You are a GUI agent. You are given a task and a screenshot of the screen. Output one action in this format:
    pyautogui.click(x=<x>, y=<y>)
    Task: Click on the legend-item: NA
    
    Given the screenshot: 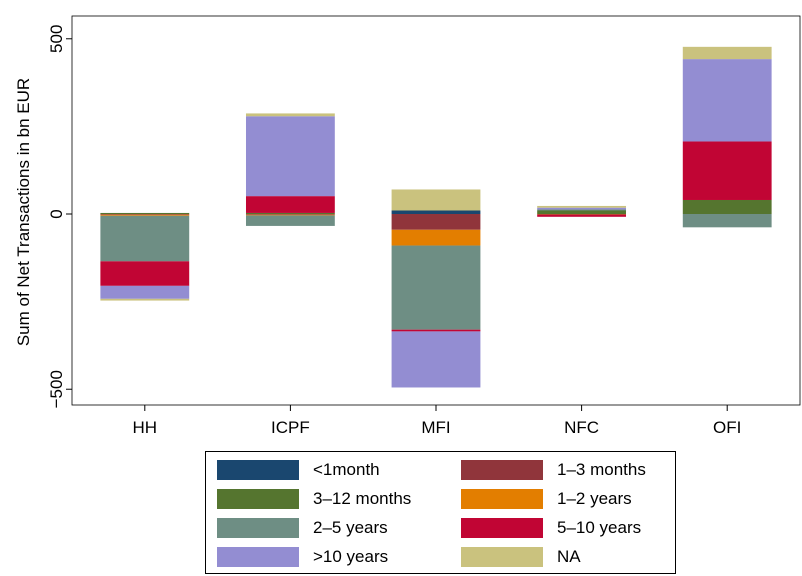 What is the action you would take?
    pyautogui.click(x=521, y=557)
    